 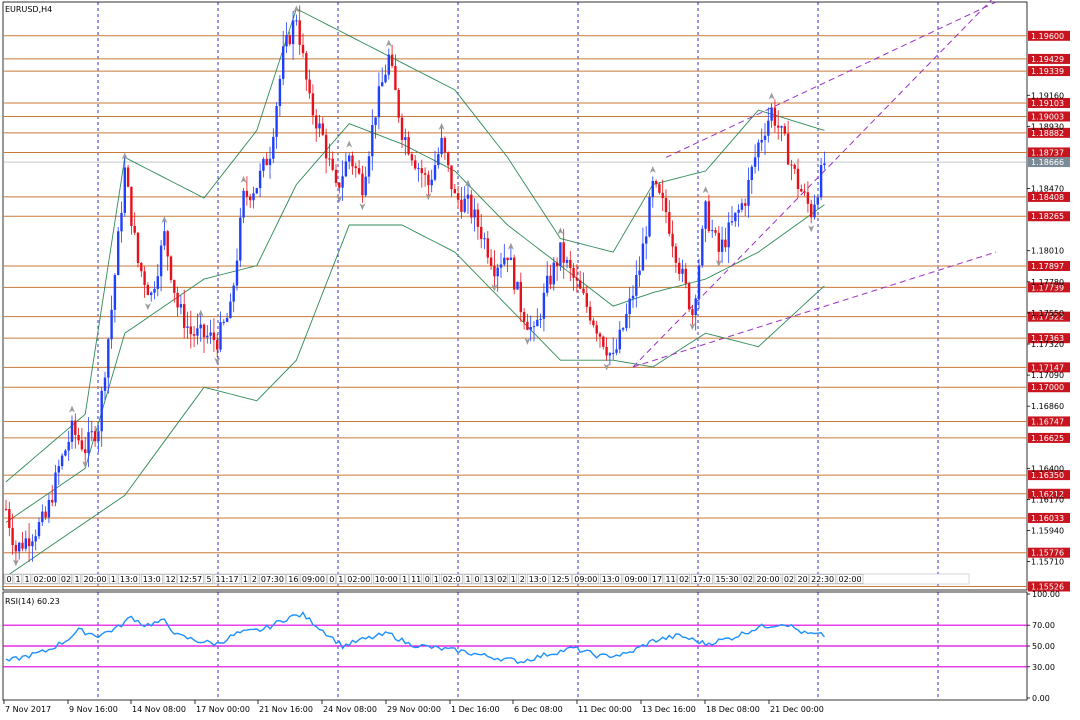 What do you see at coordinates (814, 309) in the screenshot?
I see `trend-channel-line` at bounding box center [814, 309].